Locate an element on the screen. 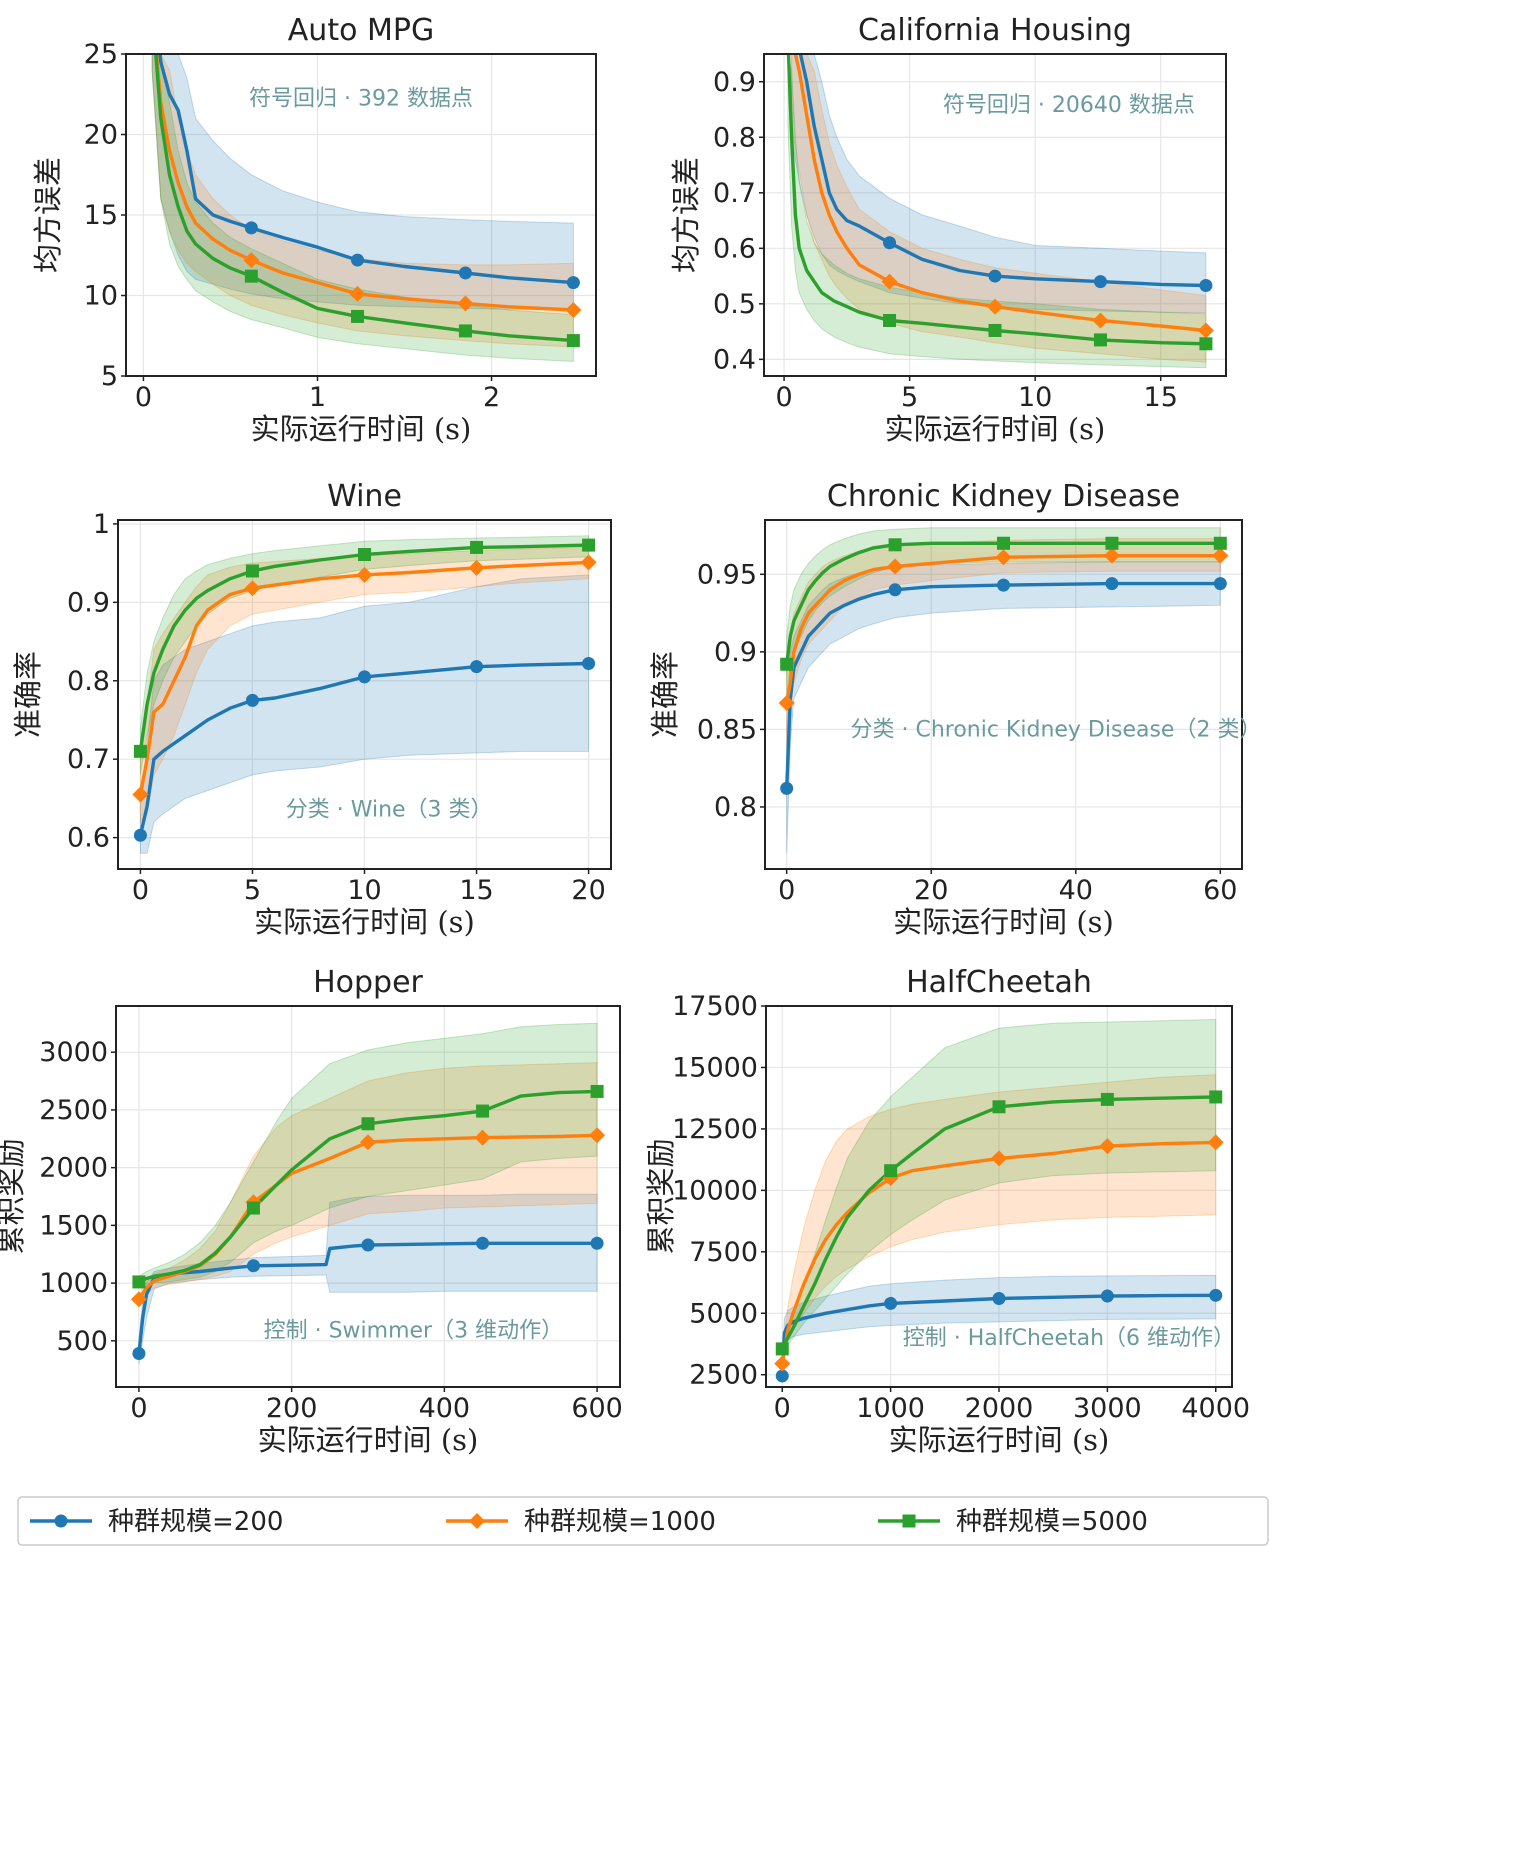 This screenshot has height=1867, width=1522. legend-item-2: 种群规模=1000 is located at coordinates (581, 1522).